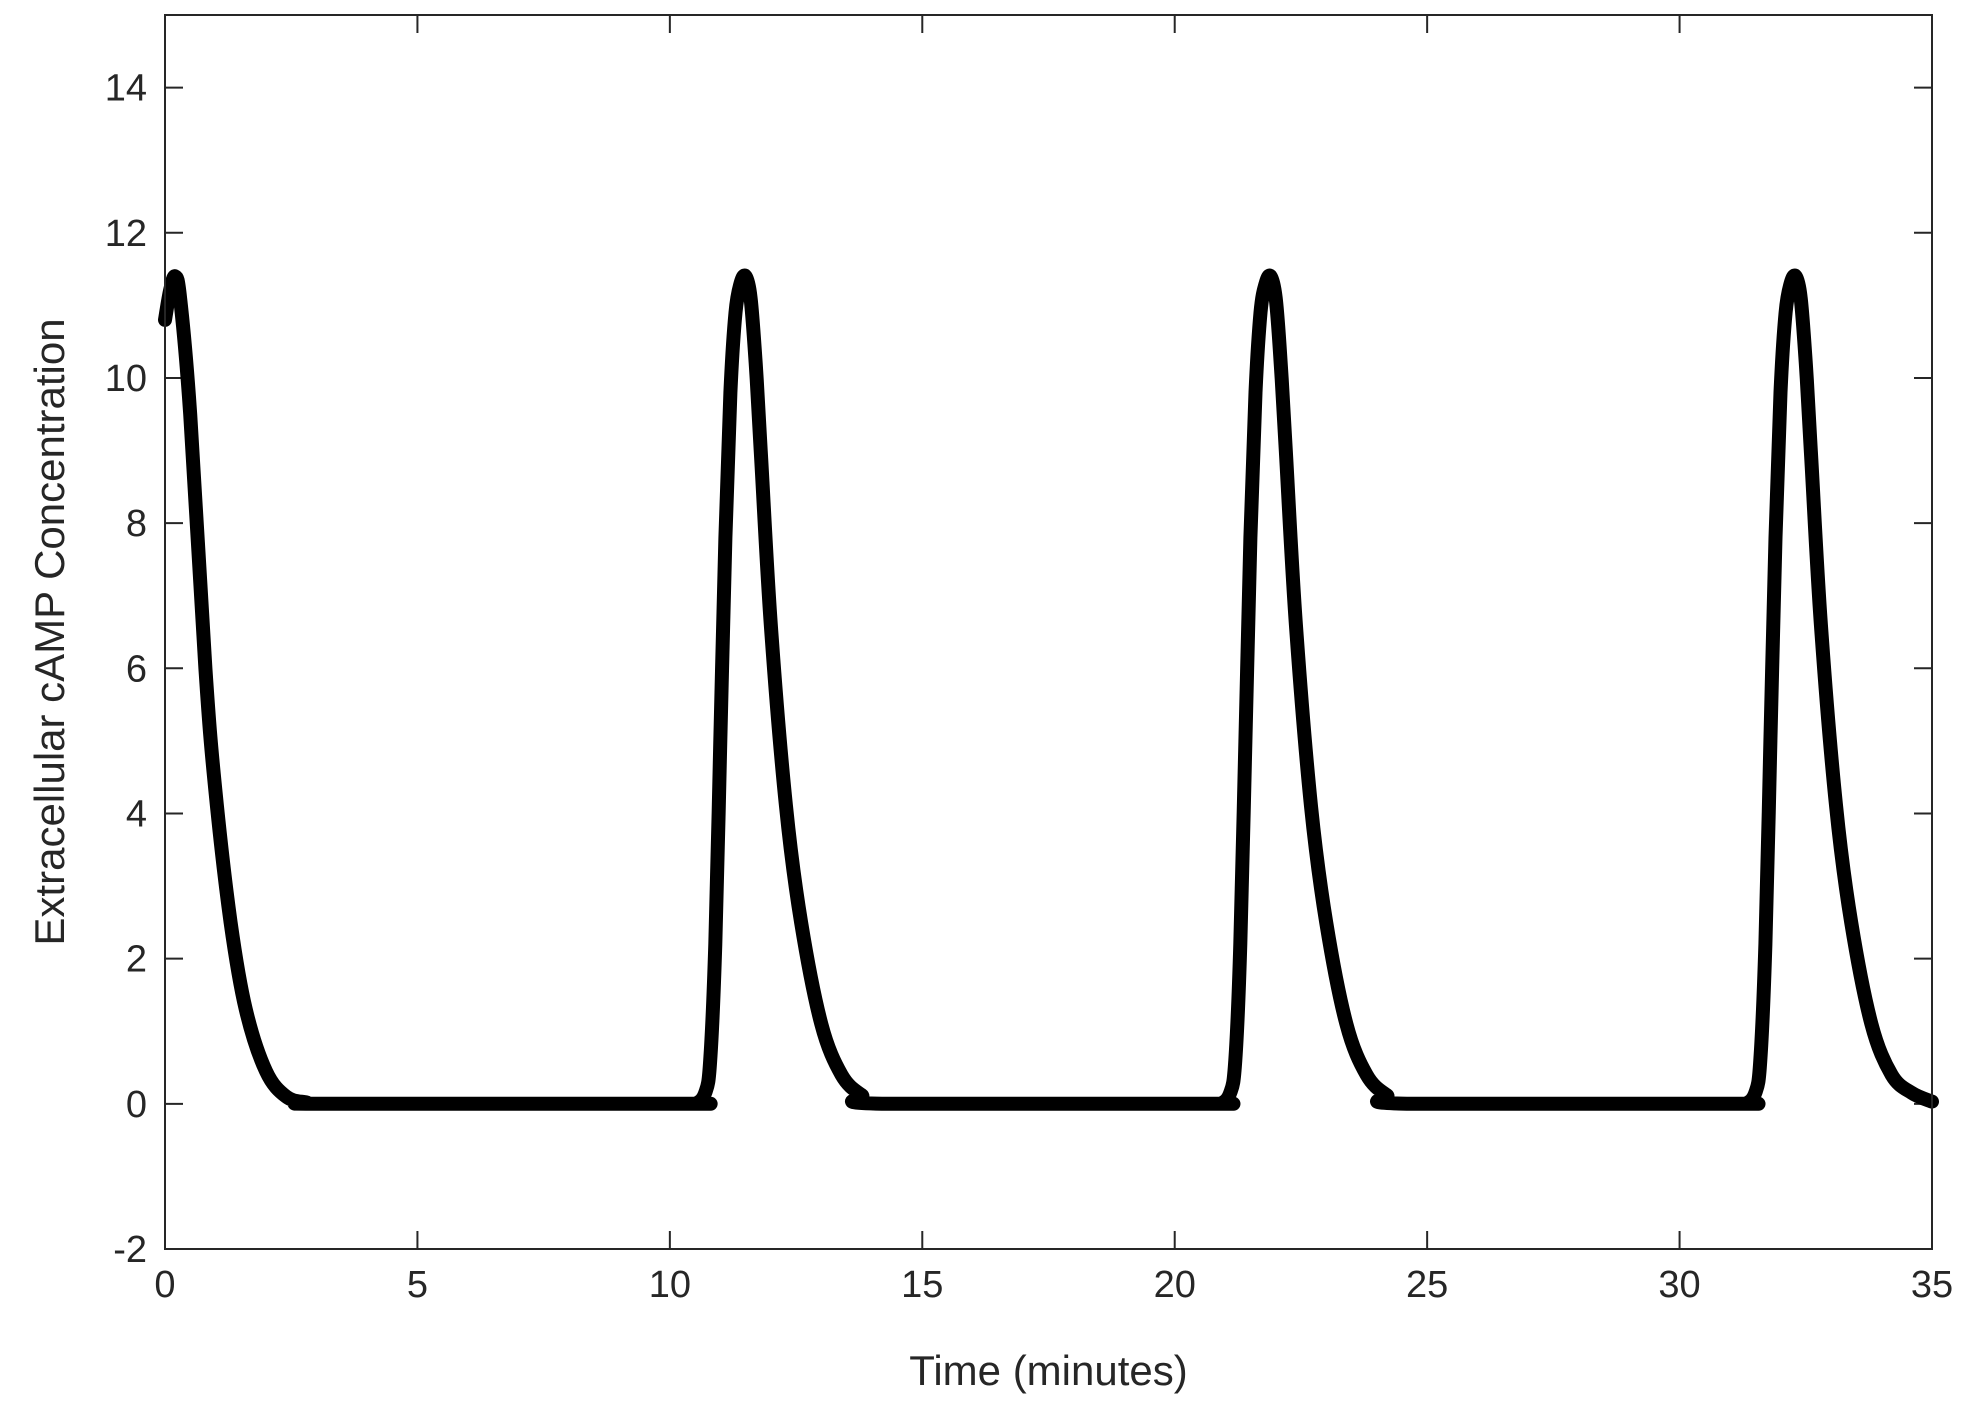 The height and width of the screenshot is (1419, 1979). I want to click on y-axis-title: Extracellular cAMP Concentration, so click(49, 631).